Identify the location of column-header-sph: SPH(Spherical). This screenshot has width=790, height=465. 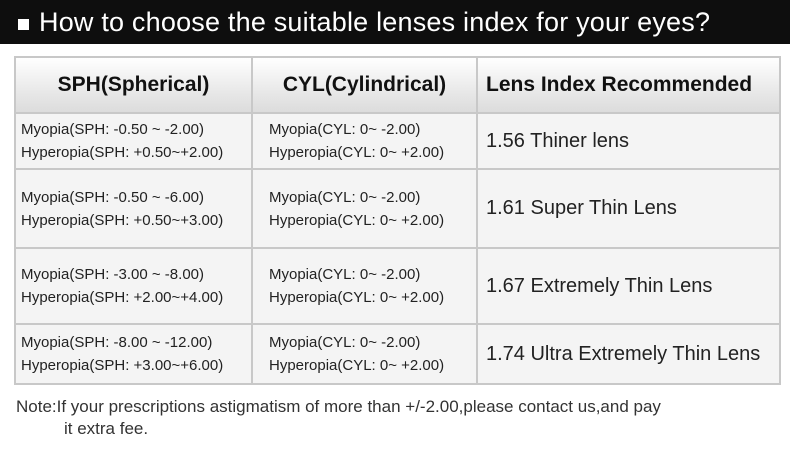
(133, 85).